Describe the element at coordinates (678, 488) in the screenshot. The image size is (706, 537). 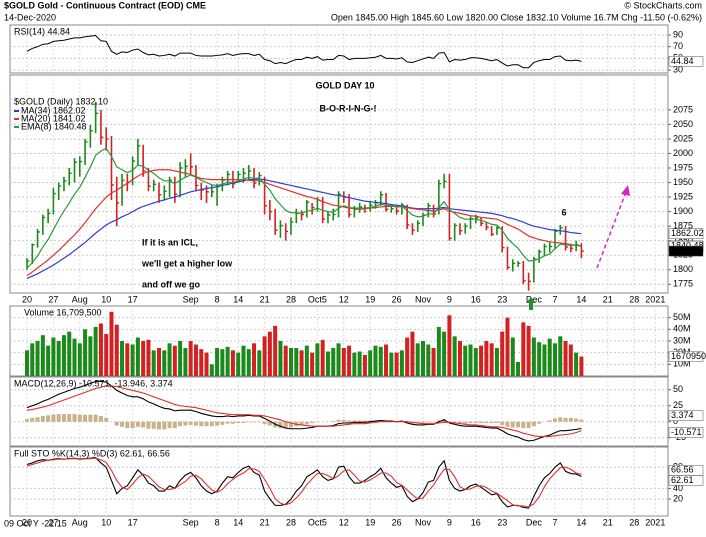
I see `y-tick-label: 40` at that location.